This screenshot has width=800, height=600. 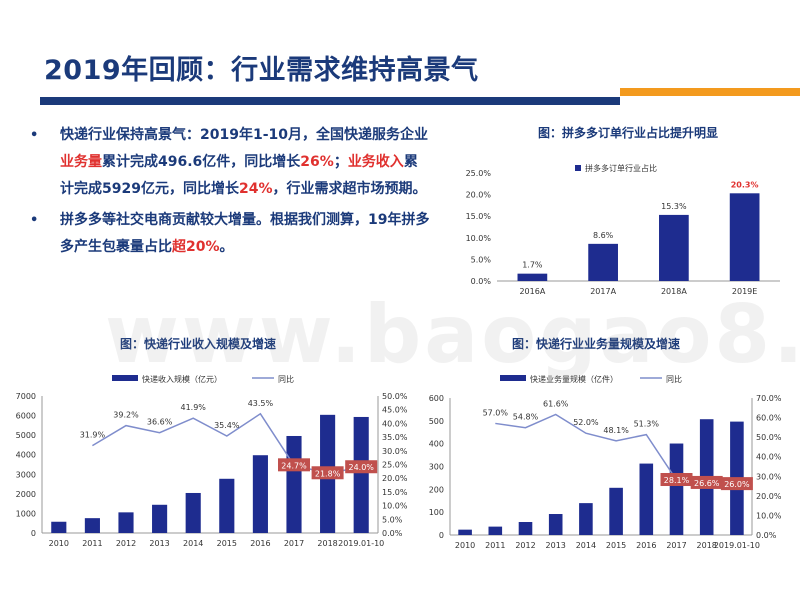 What do you see at coordinates (261, 70) in the screenshot?
I see `page-title: 2019年回顾：行业需求维持高景气` at bounding box center [261, 70].